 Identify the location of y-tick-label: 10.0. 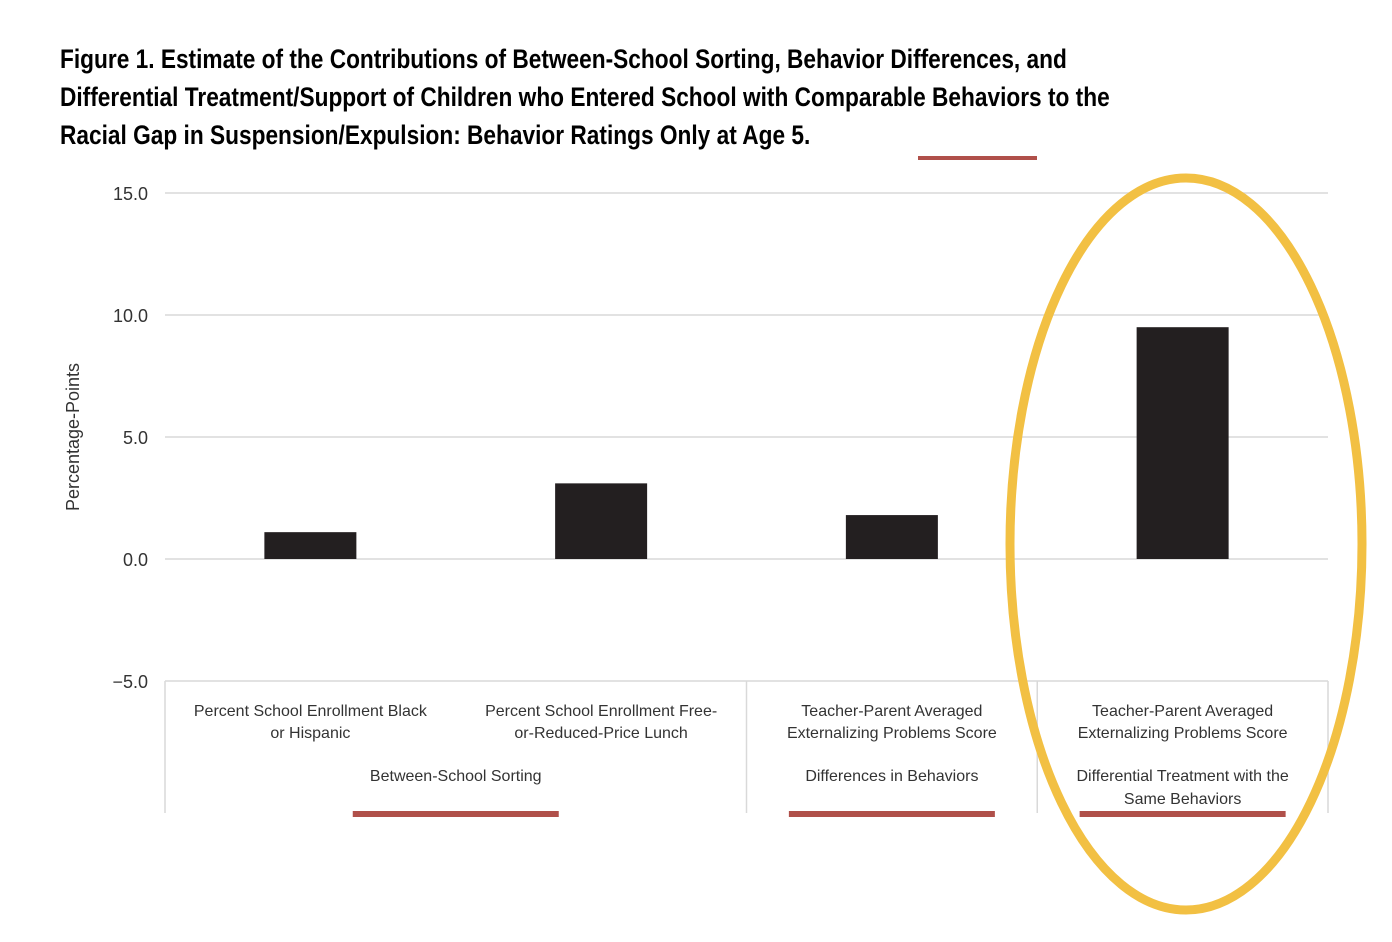
(130, 316).